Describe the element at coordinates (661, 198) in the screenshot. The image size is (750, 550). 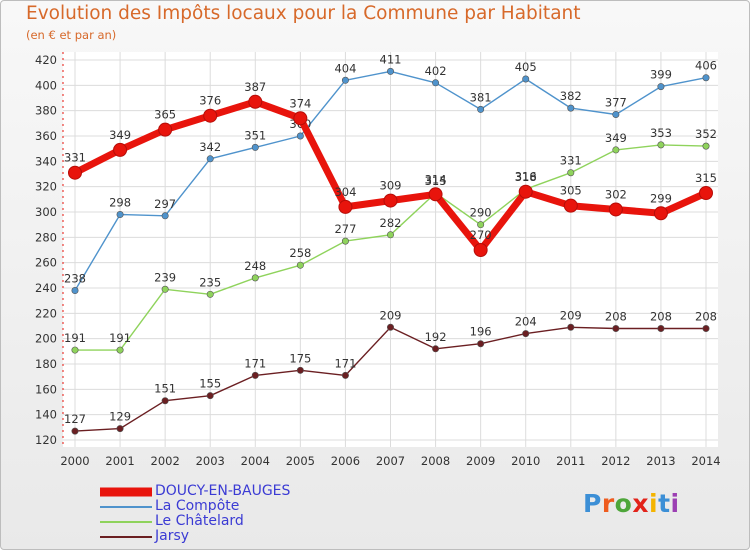
I see `data-label-doucy-en-bauges: 299` at that location.